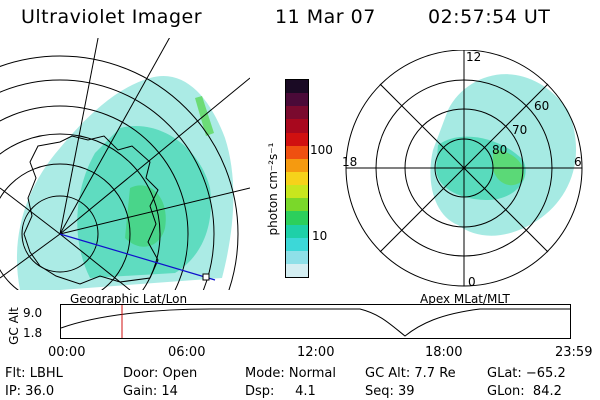 Image resolution: width=600 pixels, height=400 pixels. What do you see at coordinates (290, 373) in the screenshot?
I see `info-mode: Mode: Normal` at bounding box center [290, 373].